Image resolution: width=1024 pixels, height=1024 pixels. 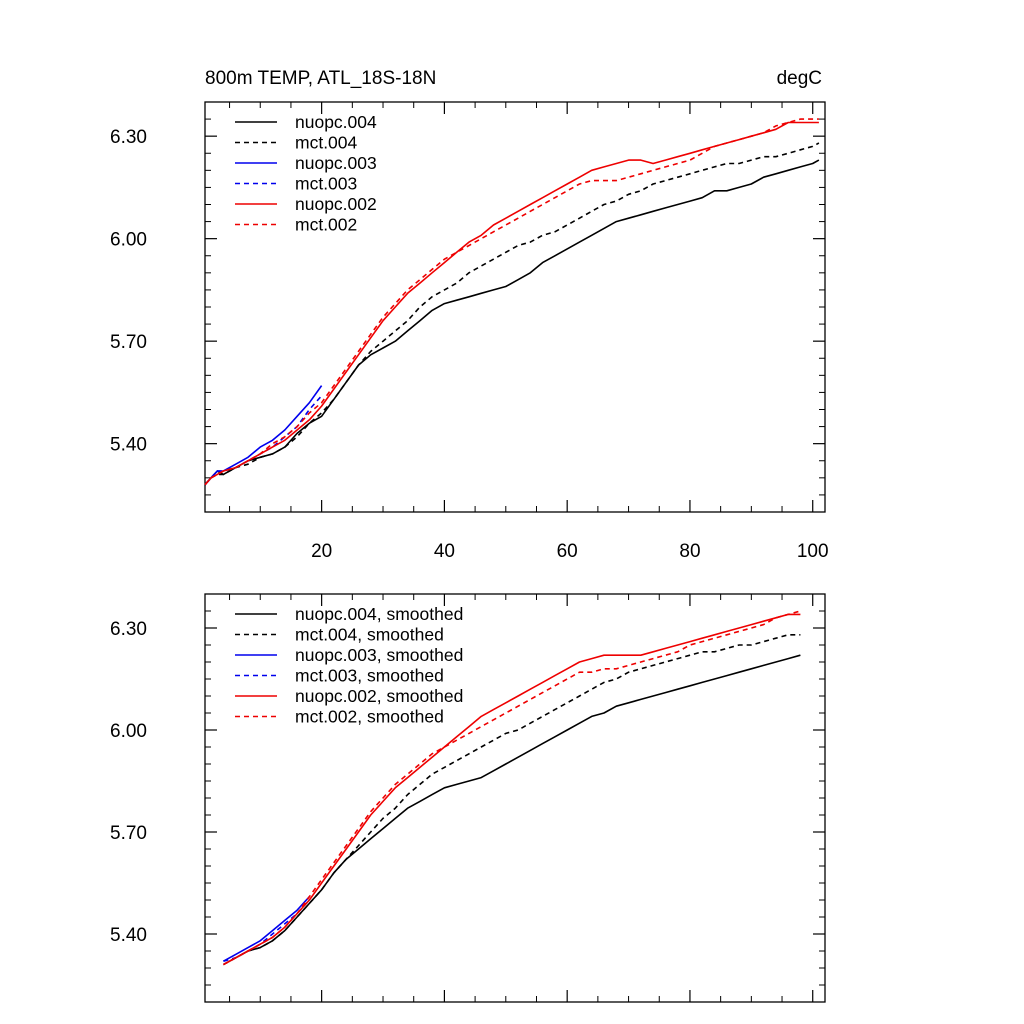 What do you see at coordinates (567, 551) in the screenshot?
I see `x-tick-label: 60` at bounding box center [567, 551].